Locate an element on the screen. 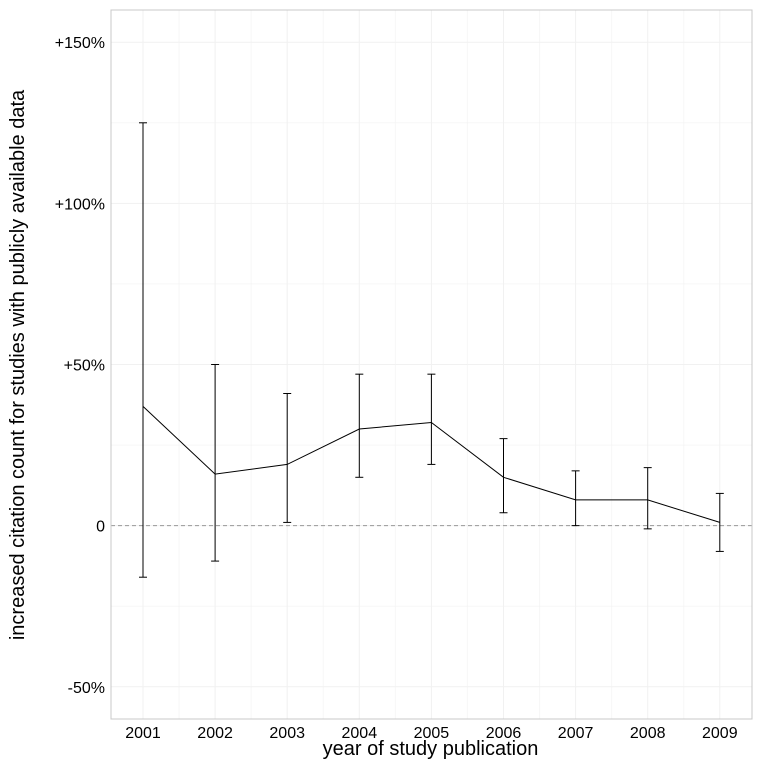 The width and height of the screenshot is (762, 762). x-tick-label: 2003 is located at coordinates (287, 733).